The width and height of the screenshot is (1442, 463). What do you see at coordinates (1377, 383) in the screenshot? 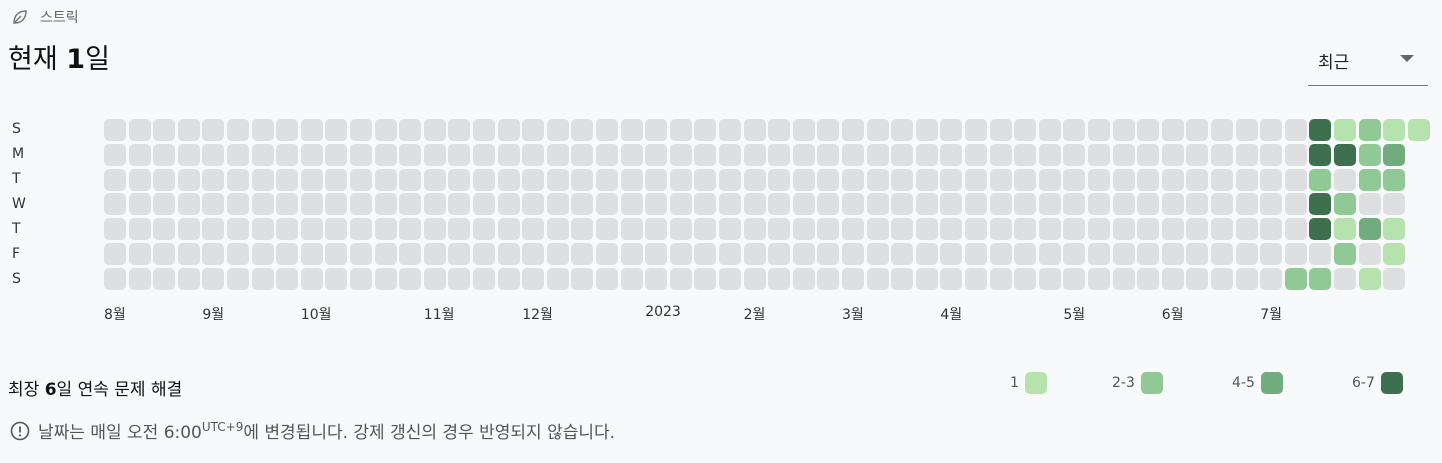
I see `legend-item-6-7: 6-7` at bounding box center [1377, 383].